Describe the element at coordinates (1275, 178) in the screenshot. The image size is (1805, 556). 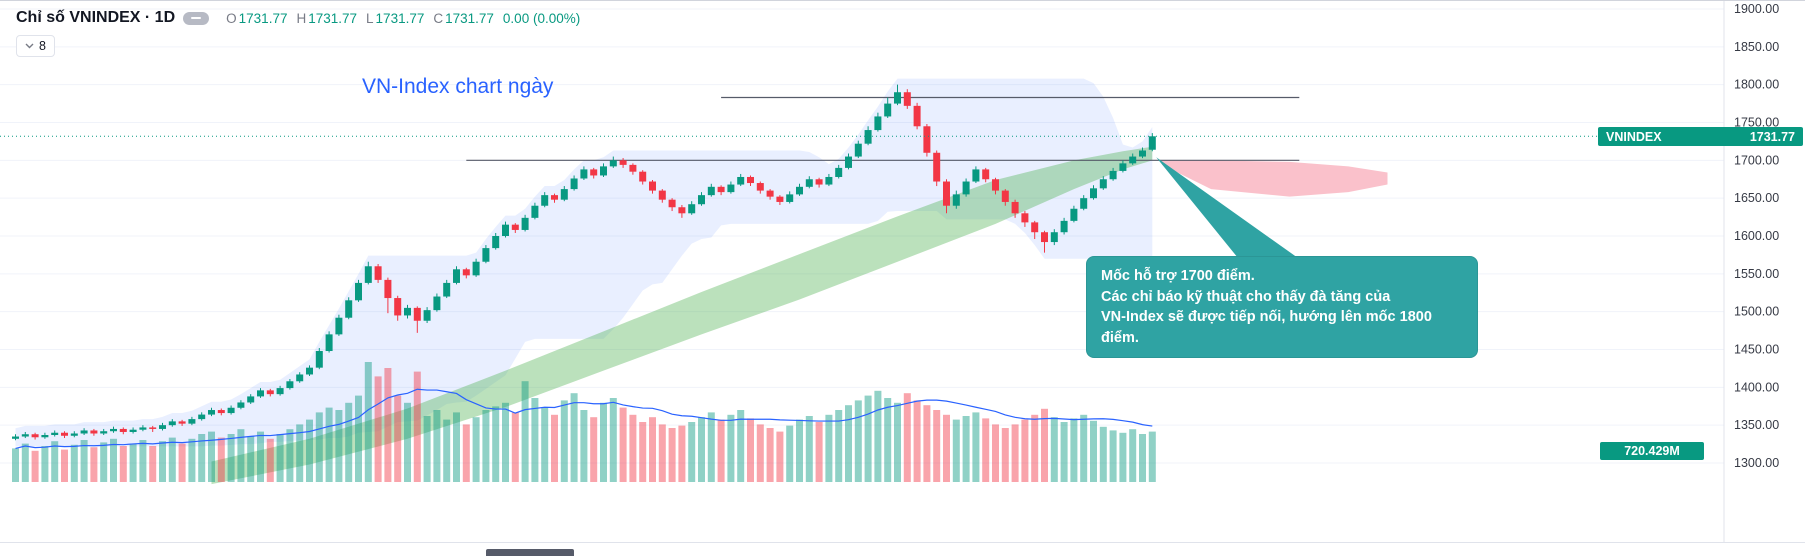
I see `pink-band` at that location.